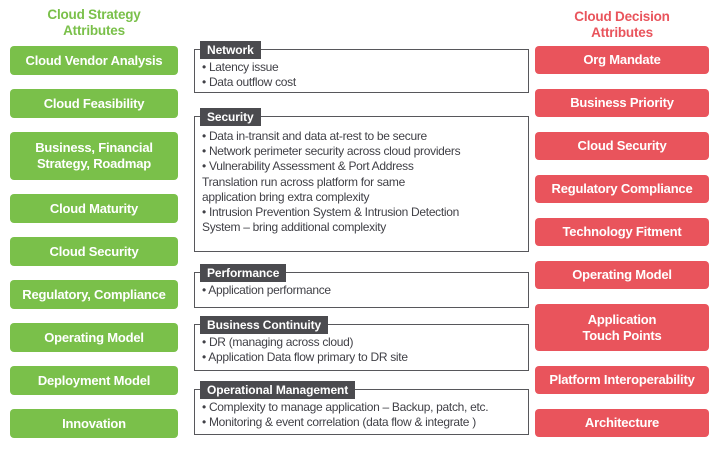 Image resolution: width=722 pixels, height=450 pixels. What do you see at coordinates (622, 189) in the screenshot?
I see `decision-attribute-box: Regulatory Compliance` at bounding box center [622, 189].